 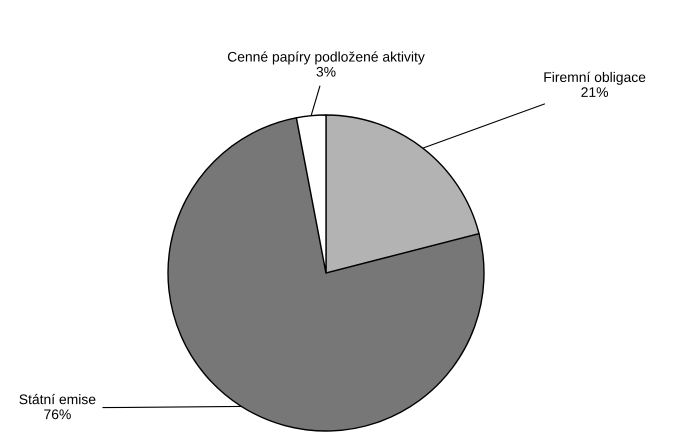 What do you see at coordinates (326, 71) in the screenshot?
I see `data-label: 3%` at bounding box center [326, 71].